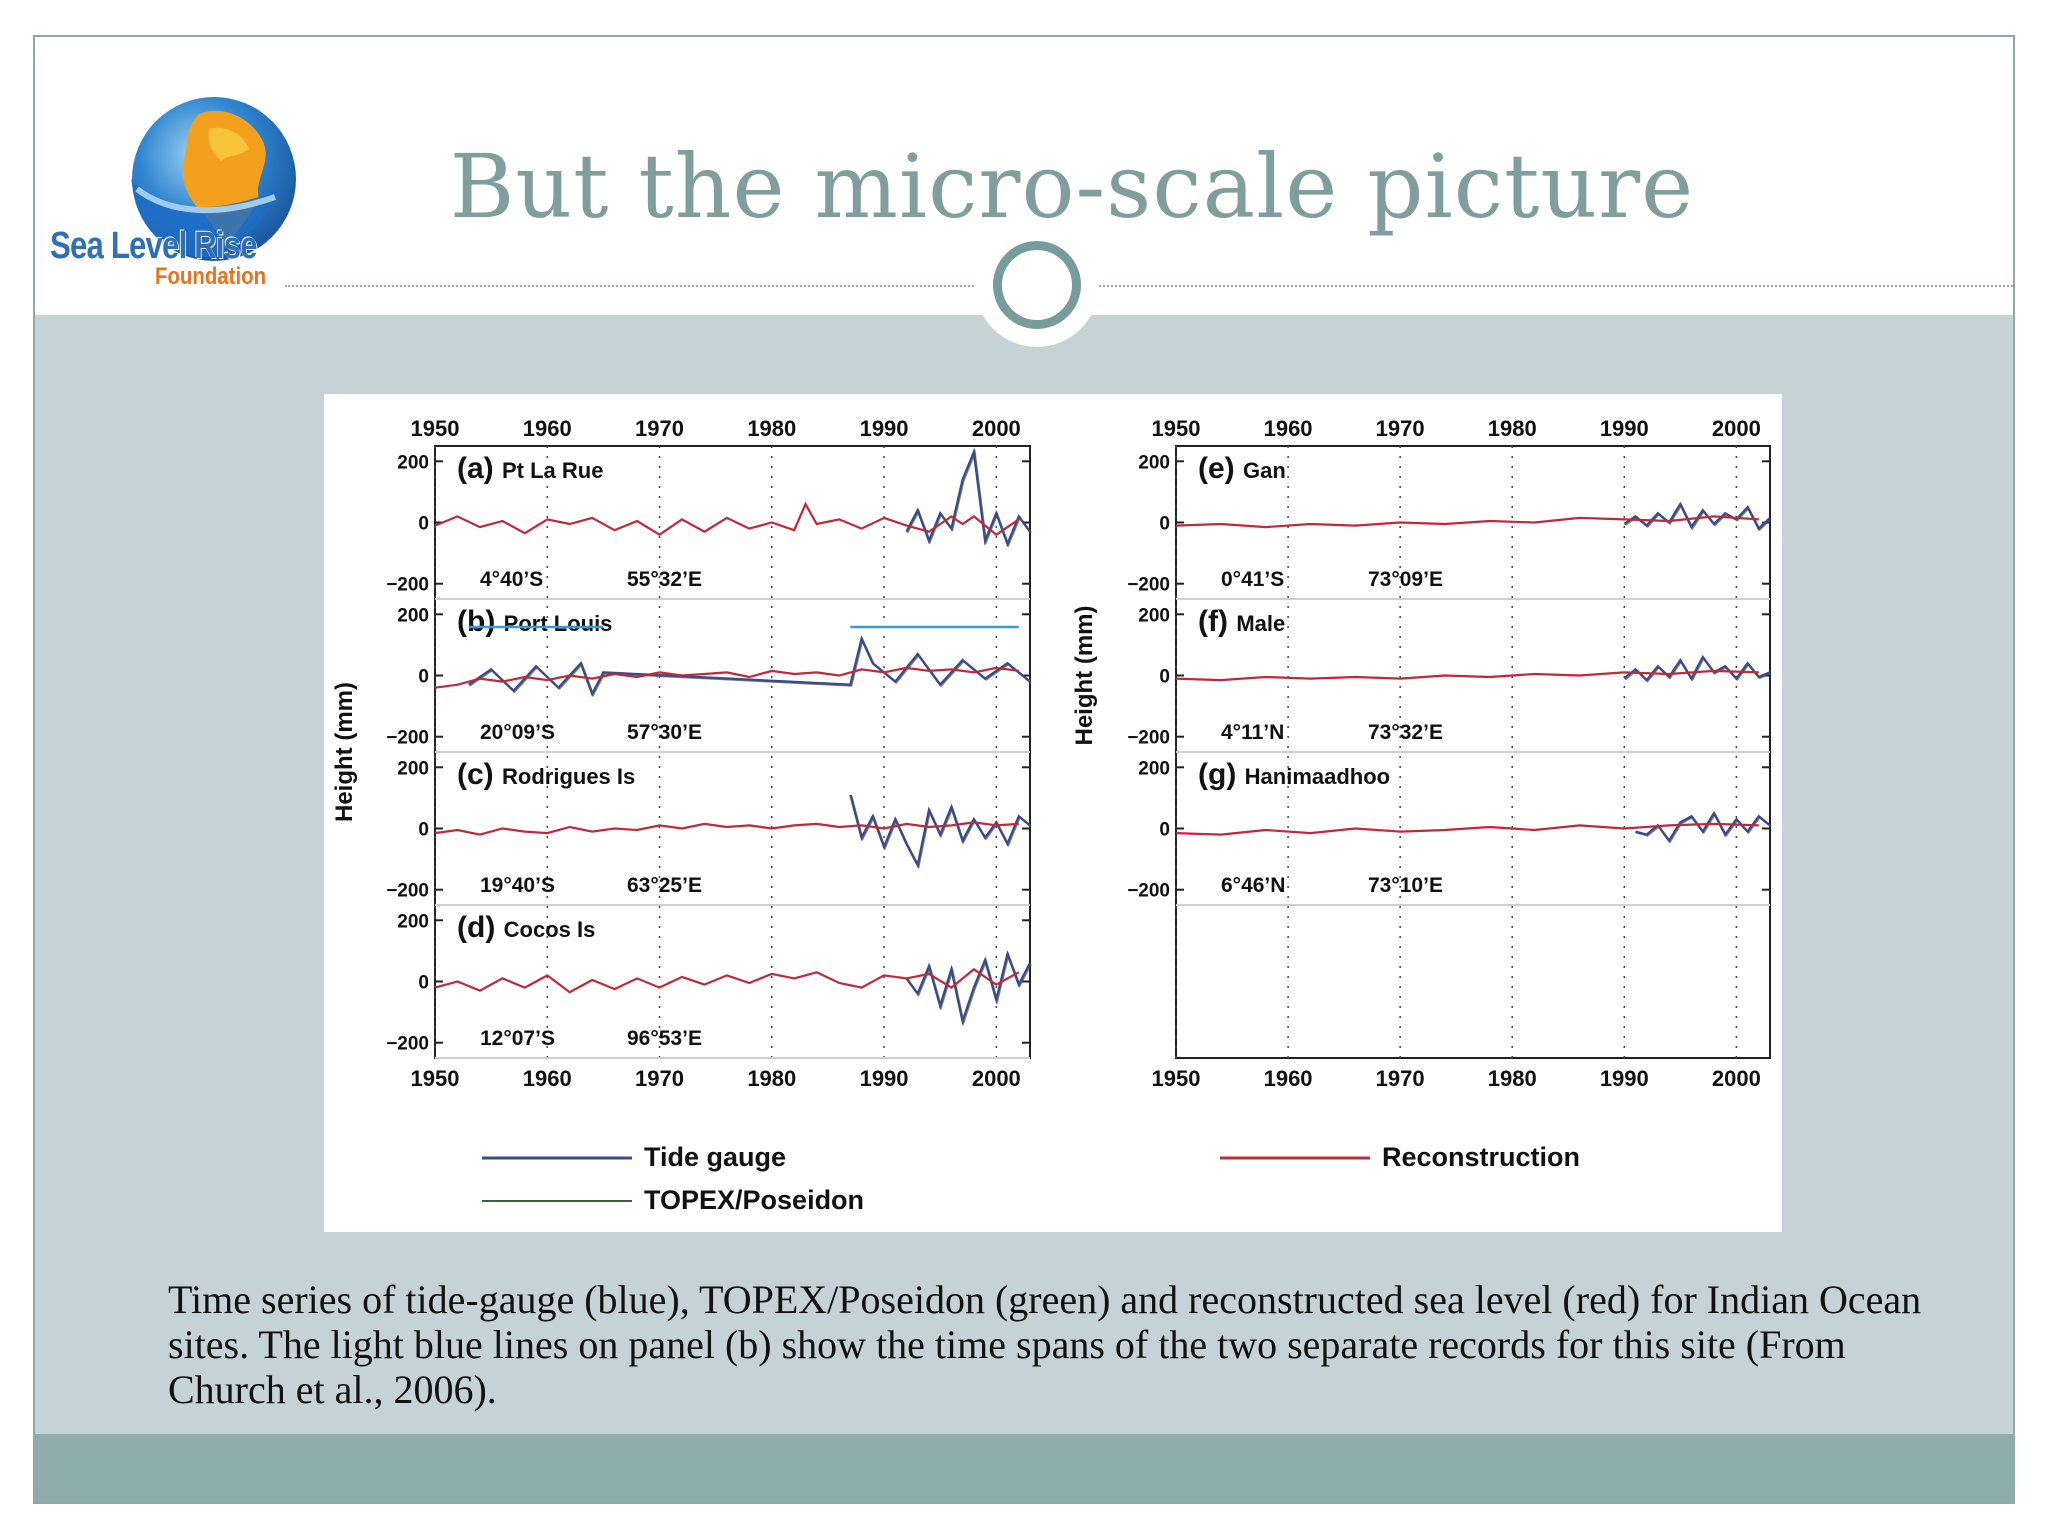 The height and width of the screenshot is (1536, 2048). What do you see at coordinates (511, 579) in the screenshot?
I see `site-latitude: 4°40’S` at bounding box center [511, 579].